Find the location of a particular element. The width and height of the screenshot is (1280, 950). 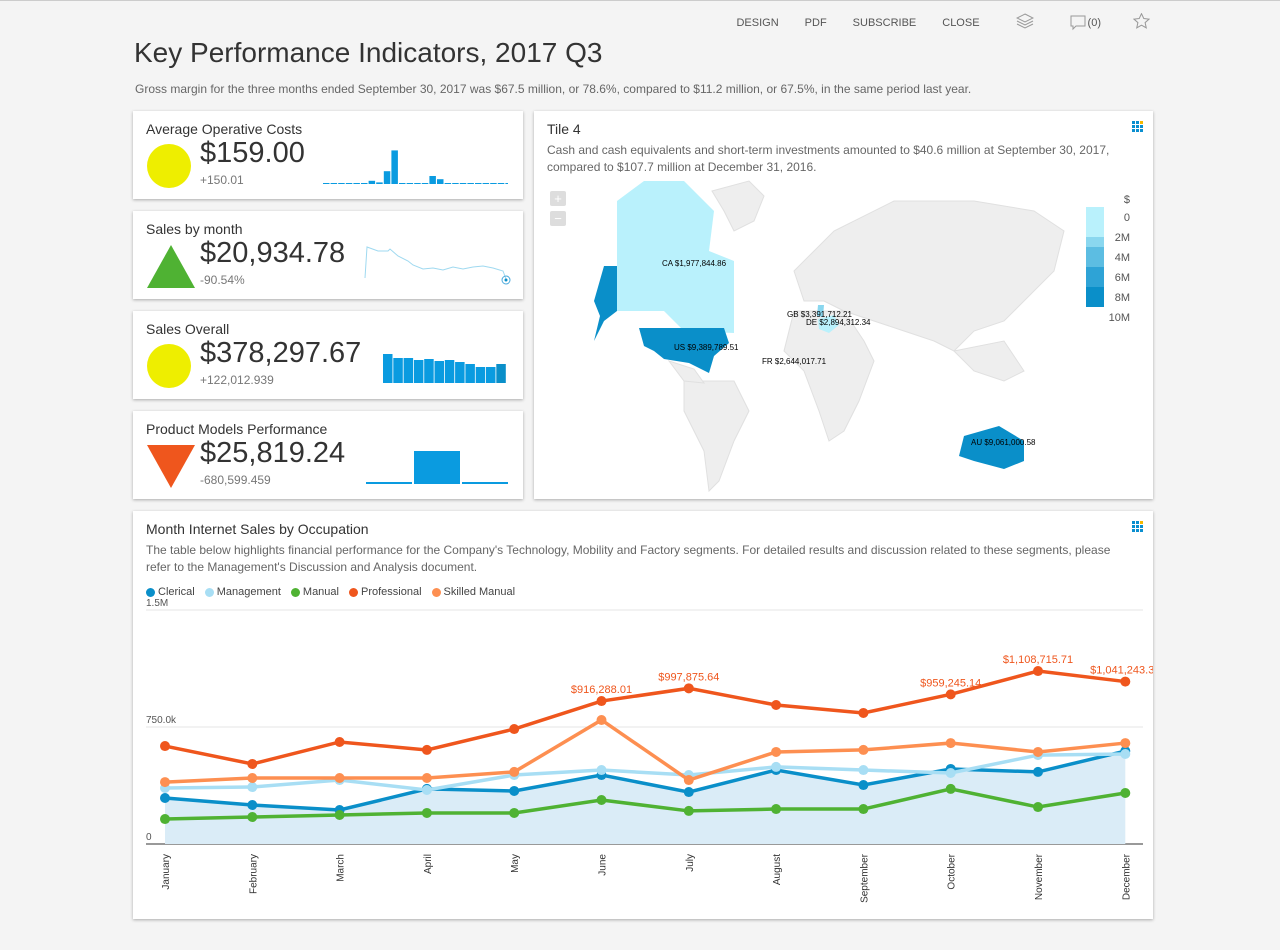

layers-icon is located at coordinates (1024, 22).